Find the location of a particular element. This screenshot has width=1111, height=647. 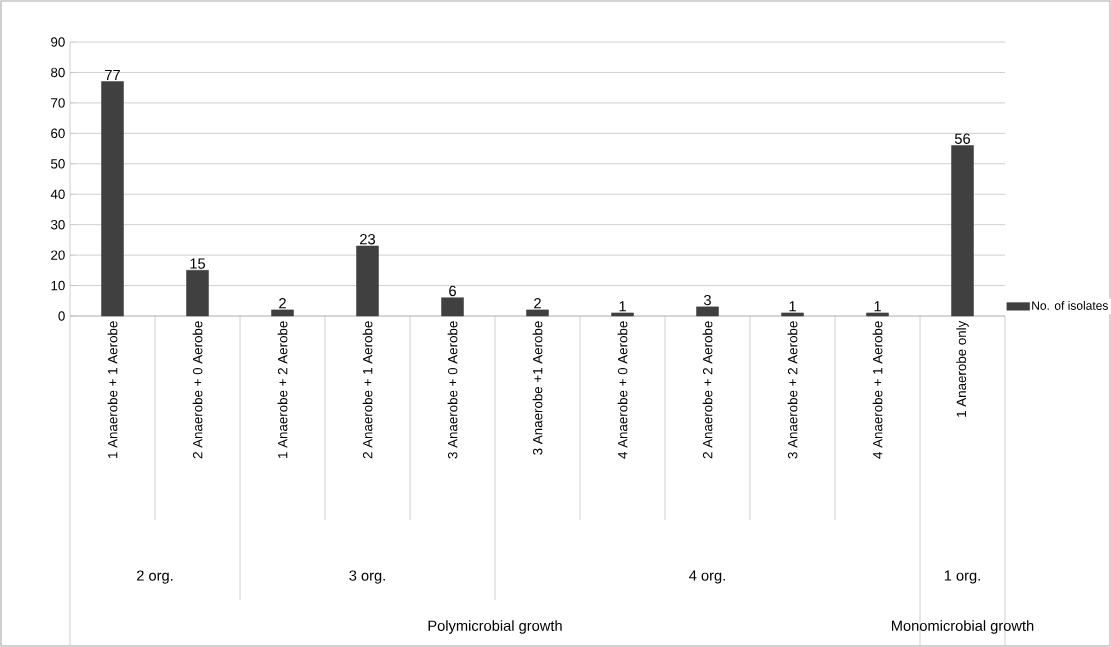

y-tick-label: 70 is located at coordinates (58, 103).